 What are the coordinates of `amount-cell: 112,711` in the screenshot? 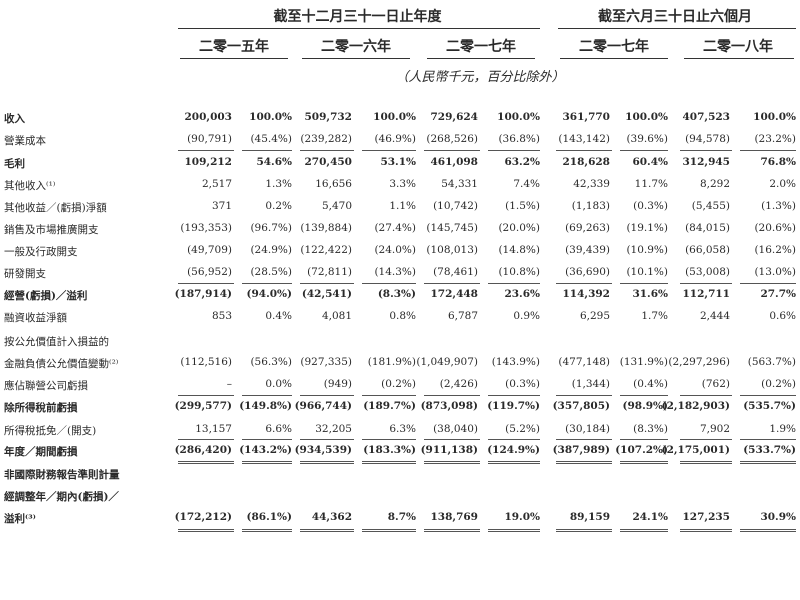 It's located at (706, 294).